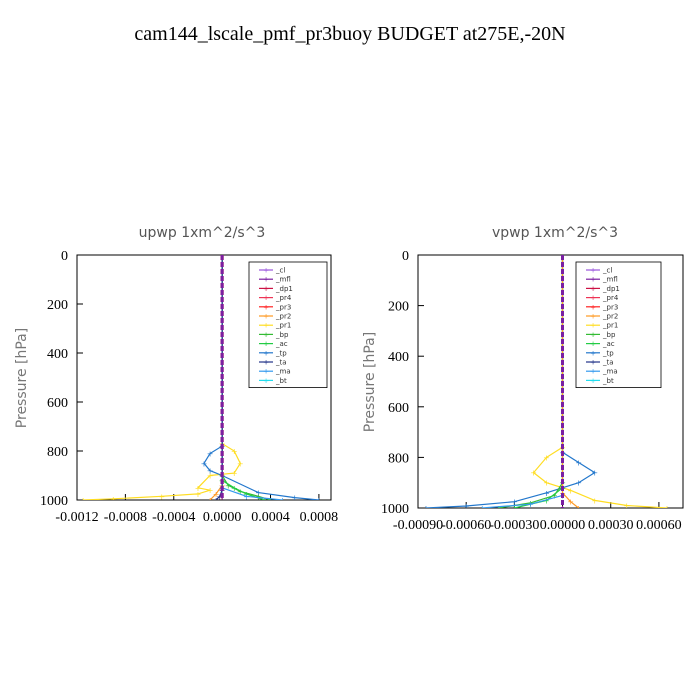 The height and width of the screenshot is (700, 700). Describe the element at coordinates (659, 525) in the screenshot. I see `x-tick-label: 0.00060` at that location.